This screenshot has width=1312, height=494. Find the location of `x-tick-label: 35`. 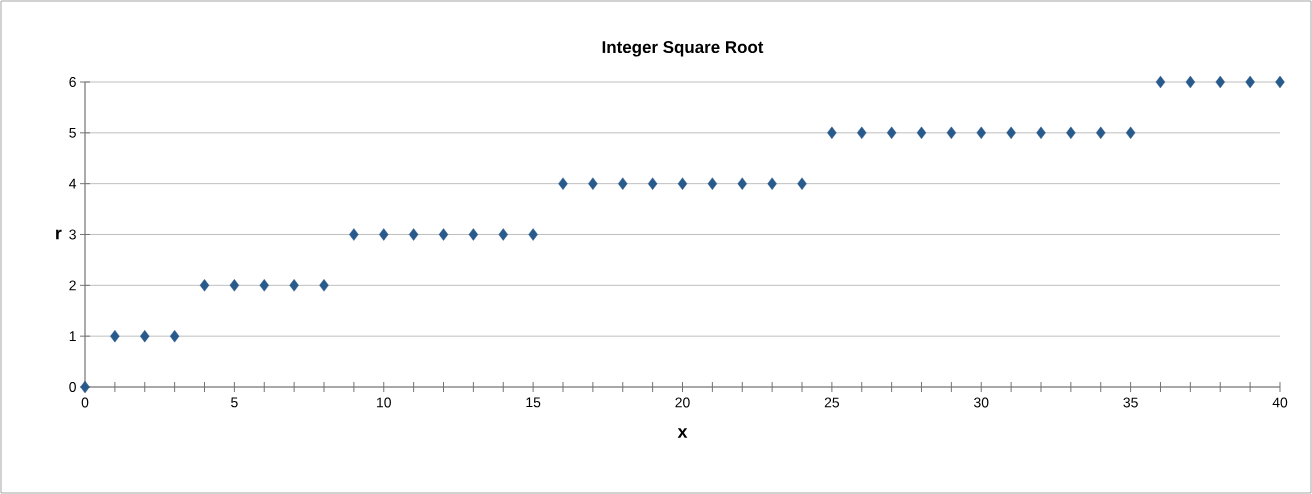

x-tick-label: 35 is located at coordinates (1130, 402).